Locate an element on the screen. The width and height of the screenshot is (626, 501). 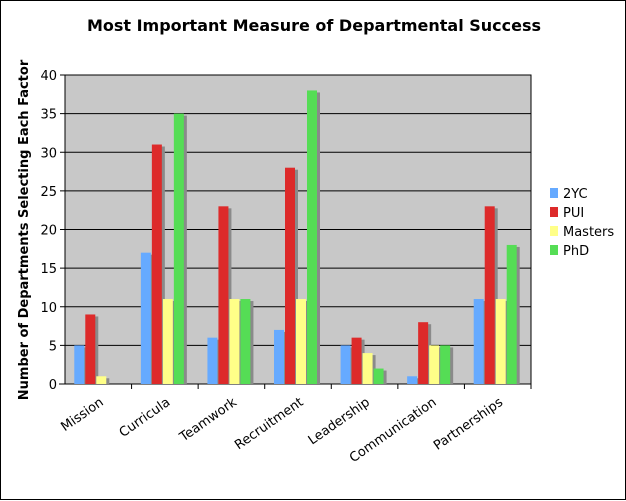
bar-pui-partnerships is located at coordinates (489, 295).